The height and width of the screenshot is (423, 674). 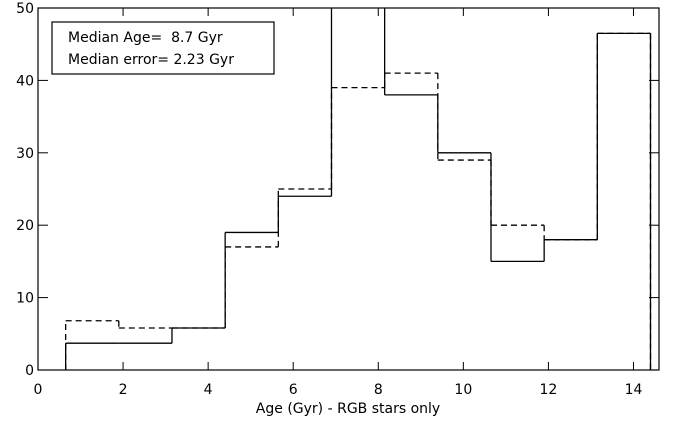 What do you see at coordinates (38, 390) in the screenshot?
I see `x-tick-label: 0` at bounding box center [38, 390].